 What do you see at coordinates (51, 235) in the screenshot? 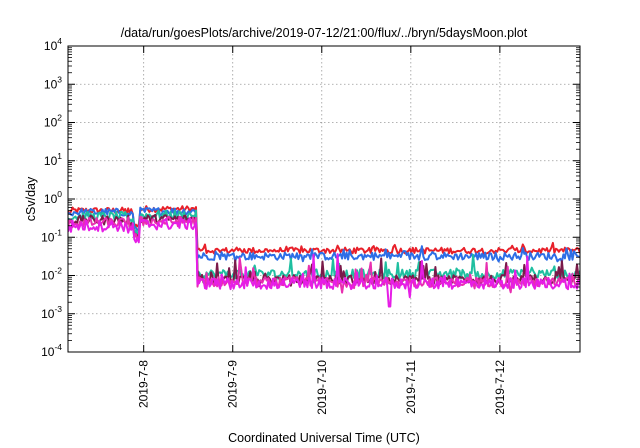
I see `y-tick-label: 10⁻¹` at bounding box center [51, 235].